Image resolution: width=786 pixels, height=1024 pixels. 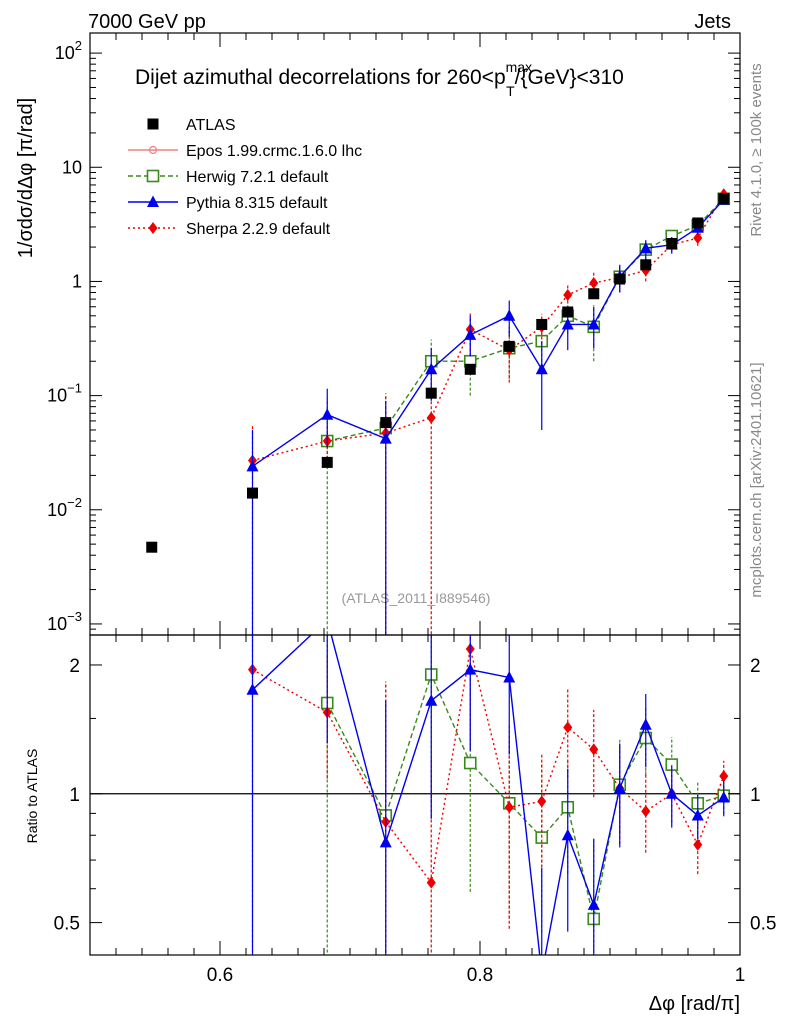 I want to click on title-part-2: /{GeV}<310, so click(x=569, y=77).